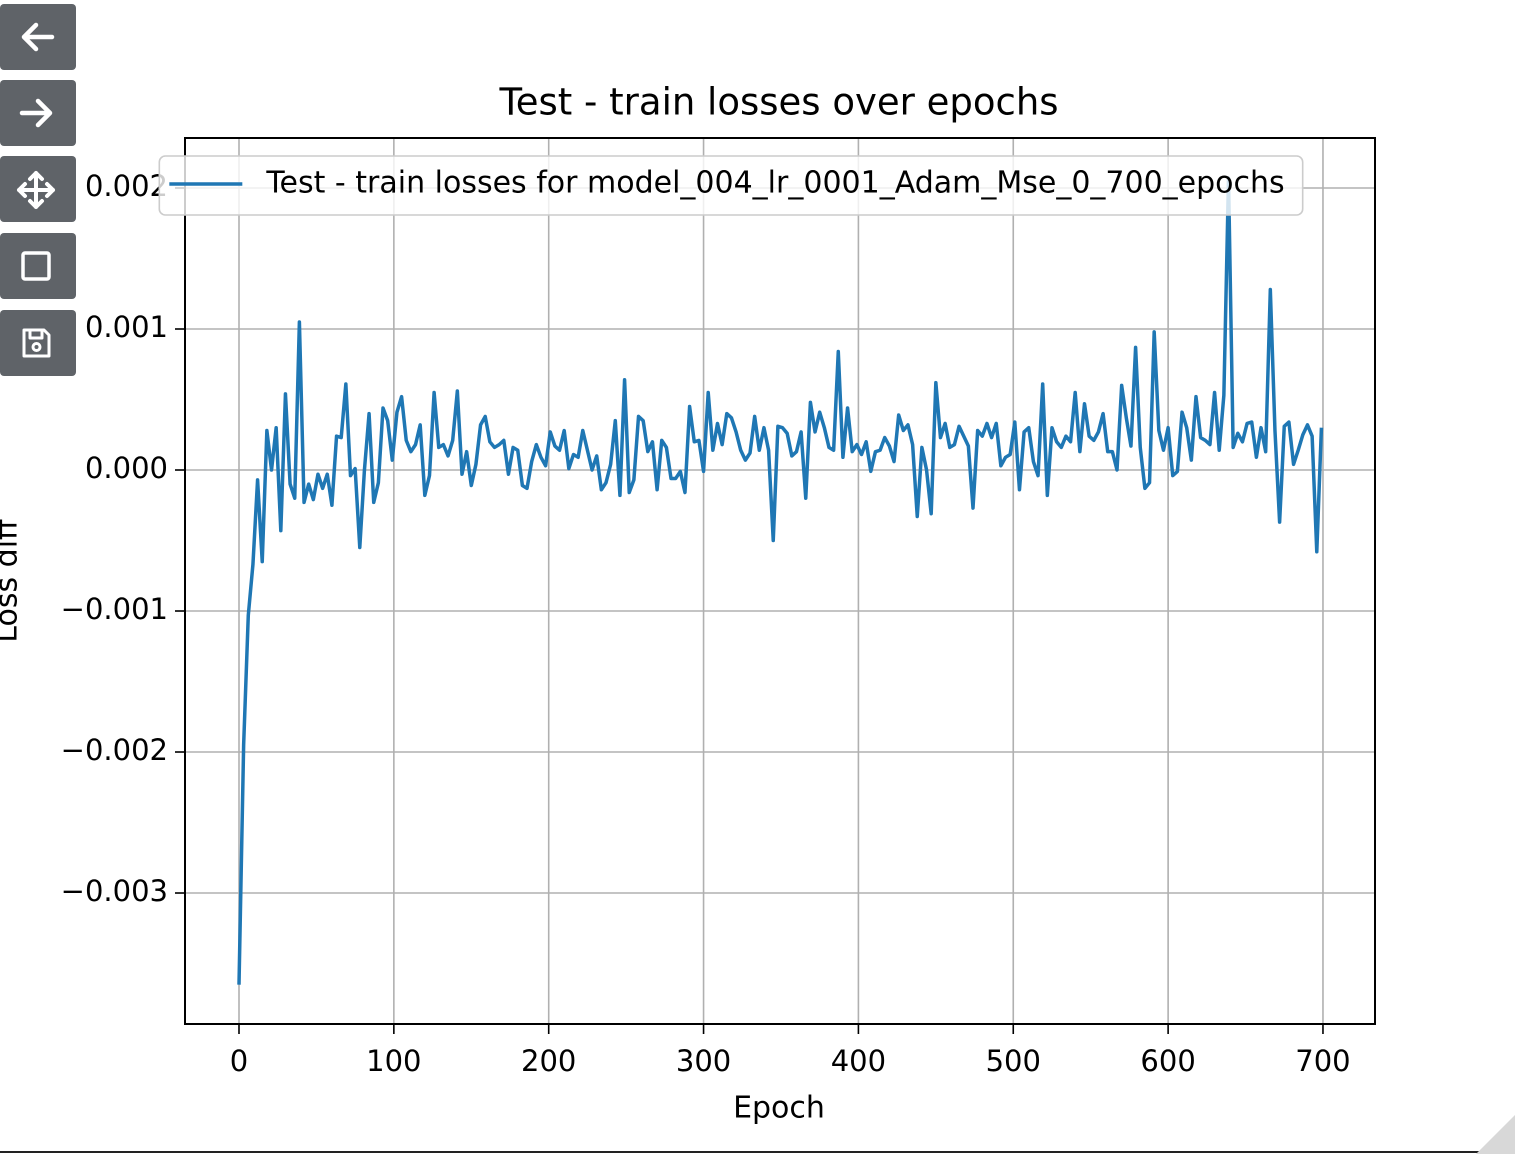  I want to click on x-tick-label: 0, so click(239, 1061).